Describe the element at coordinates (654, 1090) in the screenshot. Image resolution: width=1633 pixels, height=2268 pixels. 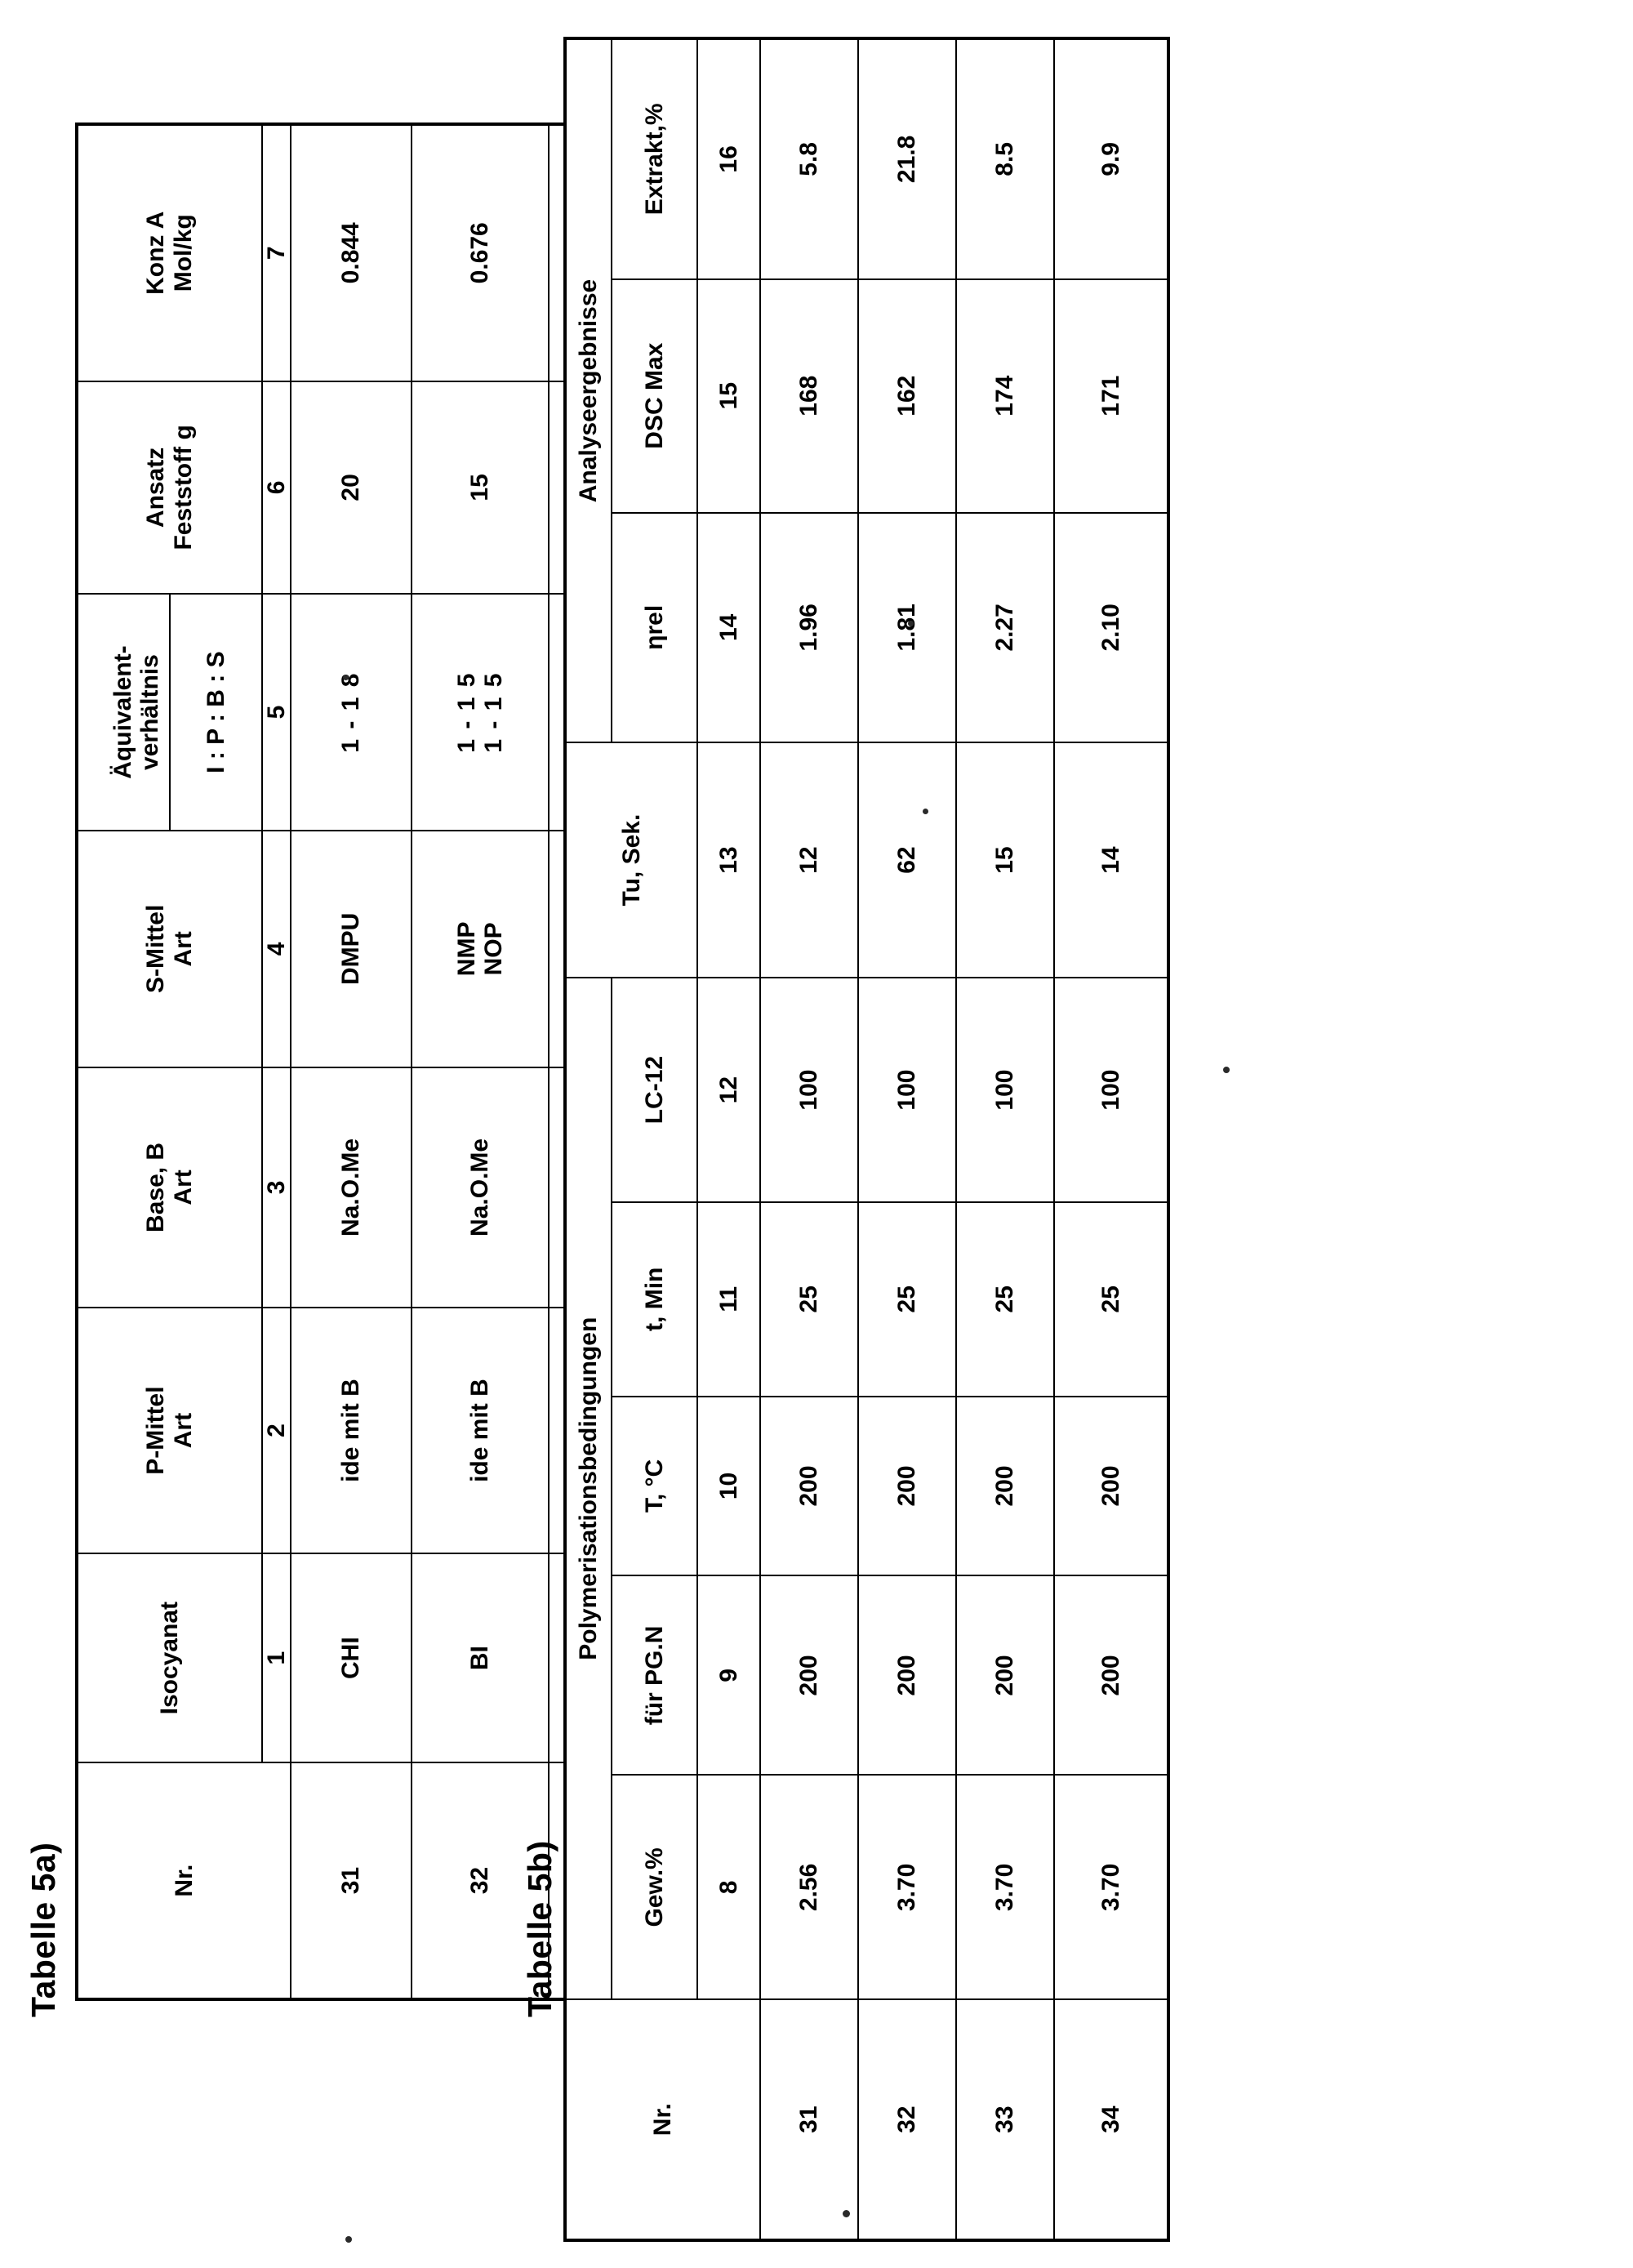
I see `header-lc12: LC-12` at that location.